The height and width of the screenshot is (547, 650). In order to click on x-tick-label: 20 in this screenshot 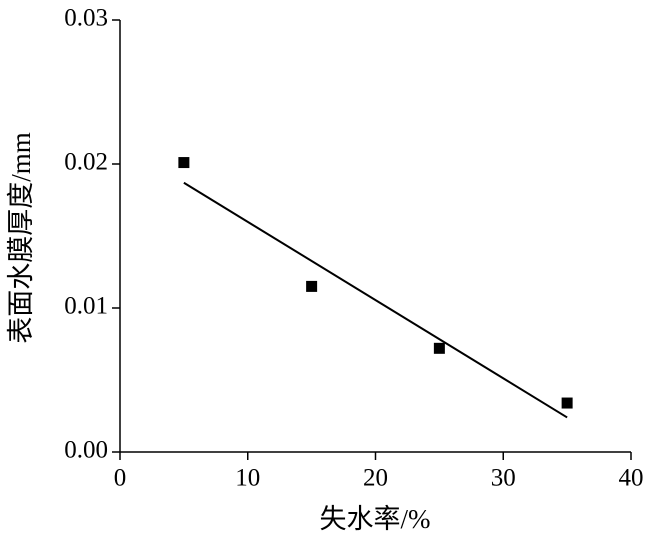, I will do `click(375, 478)`.